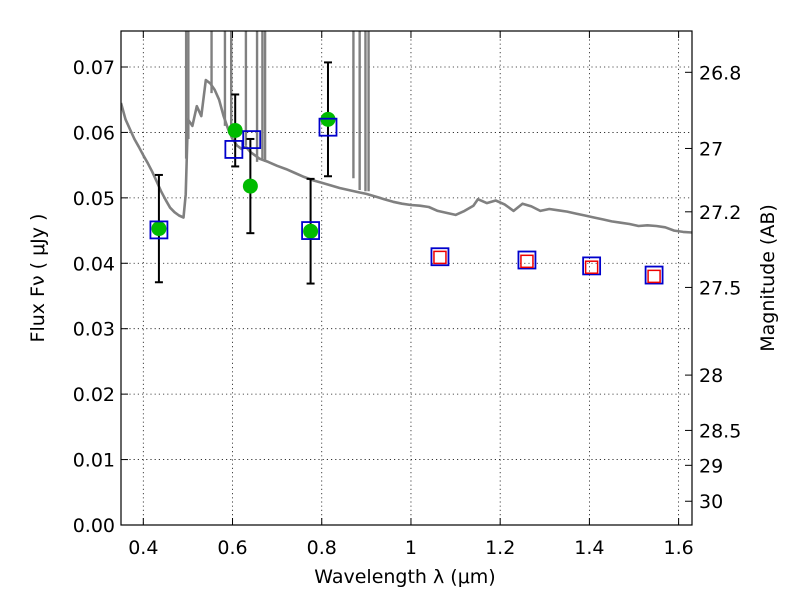 The height and width of the screenshot is (600, 800). What do you see at coordinates (94, 199) in the screenshot?
I see `y-tick-label: 0.05` at bounding box center [94, 199].